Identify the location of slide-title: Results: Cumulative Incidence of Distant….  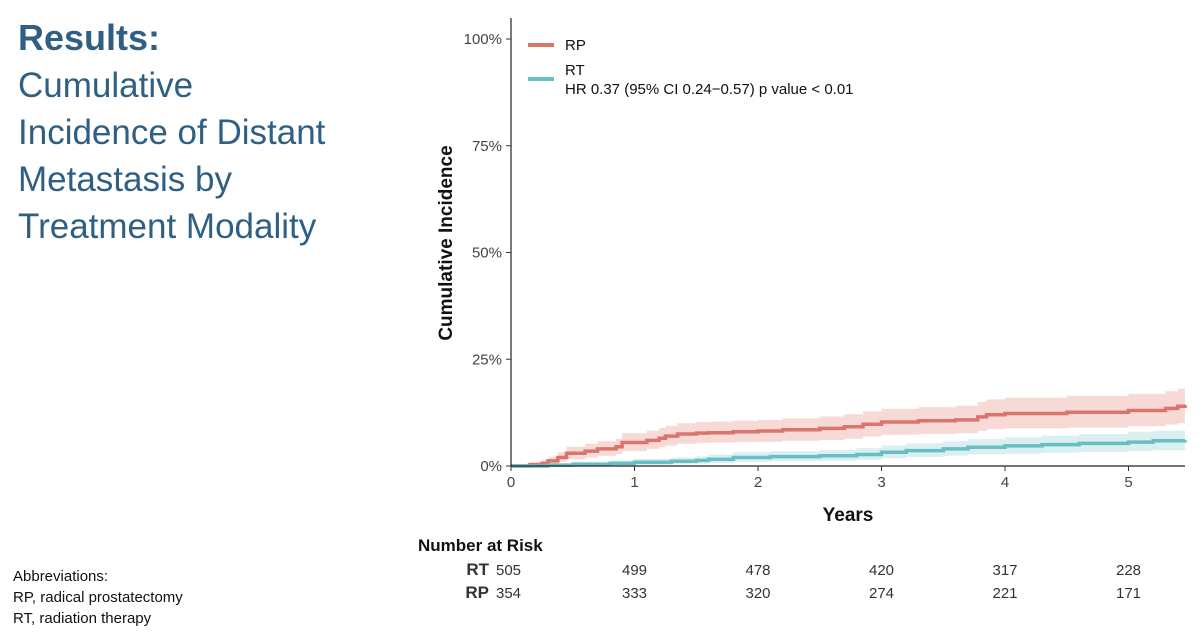
(218, 134).